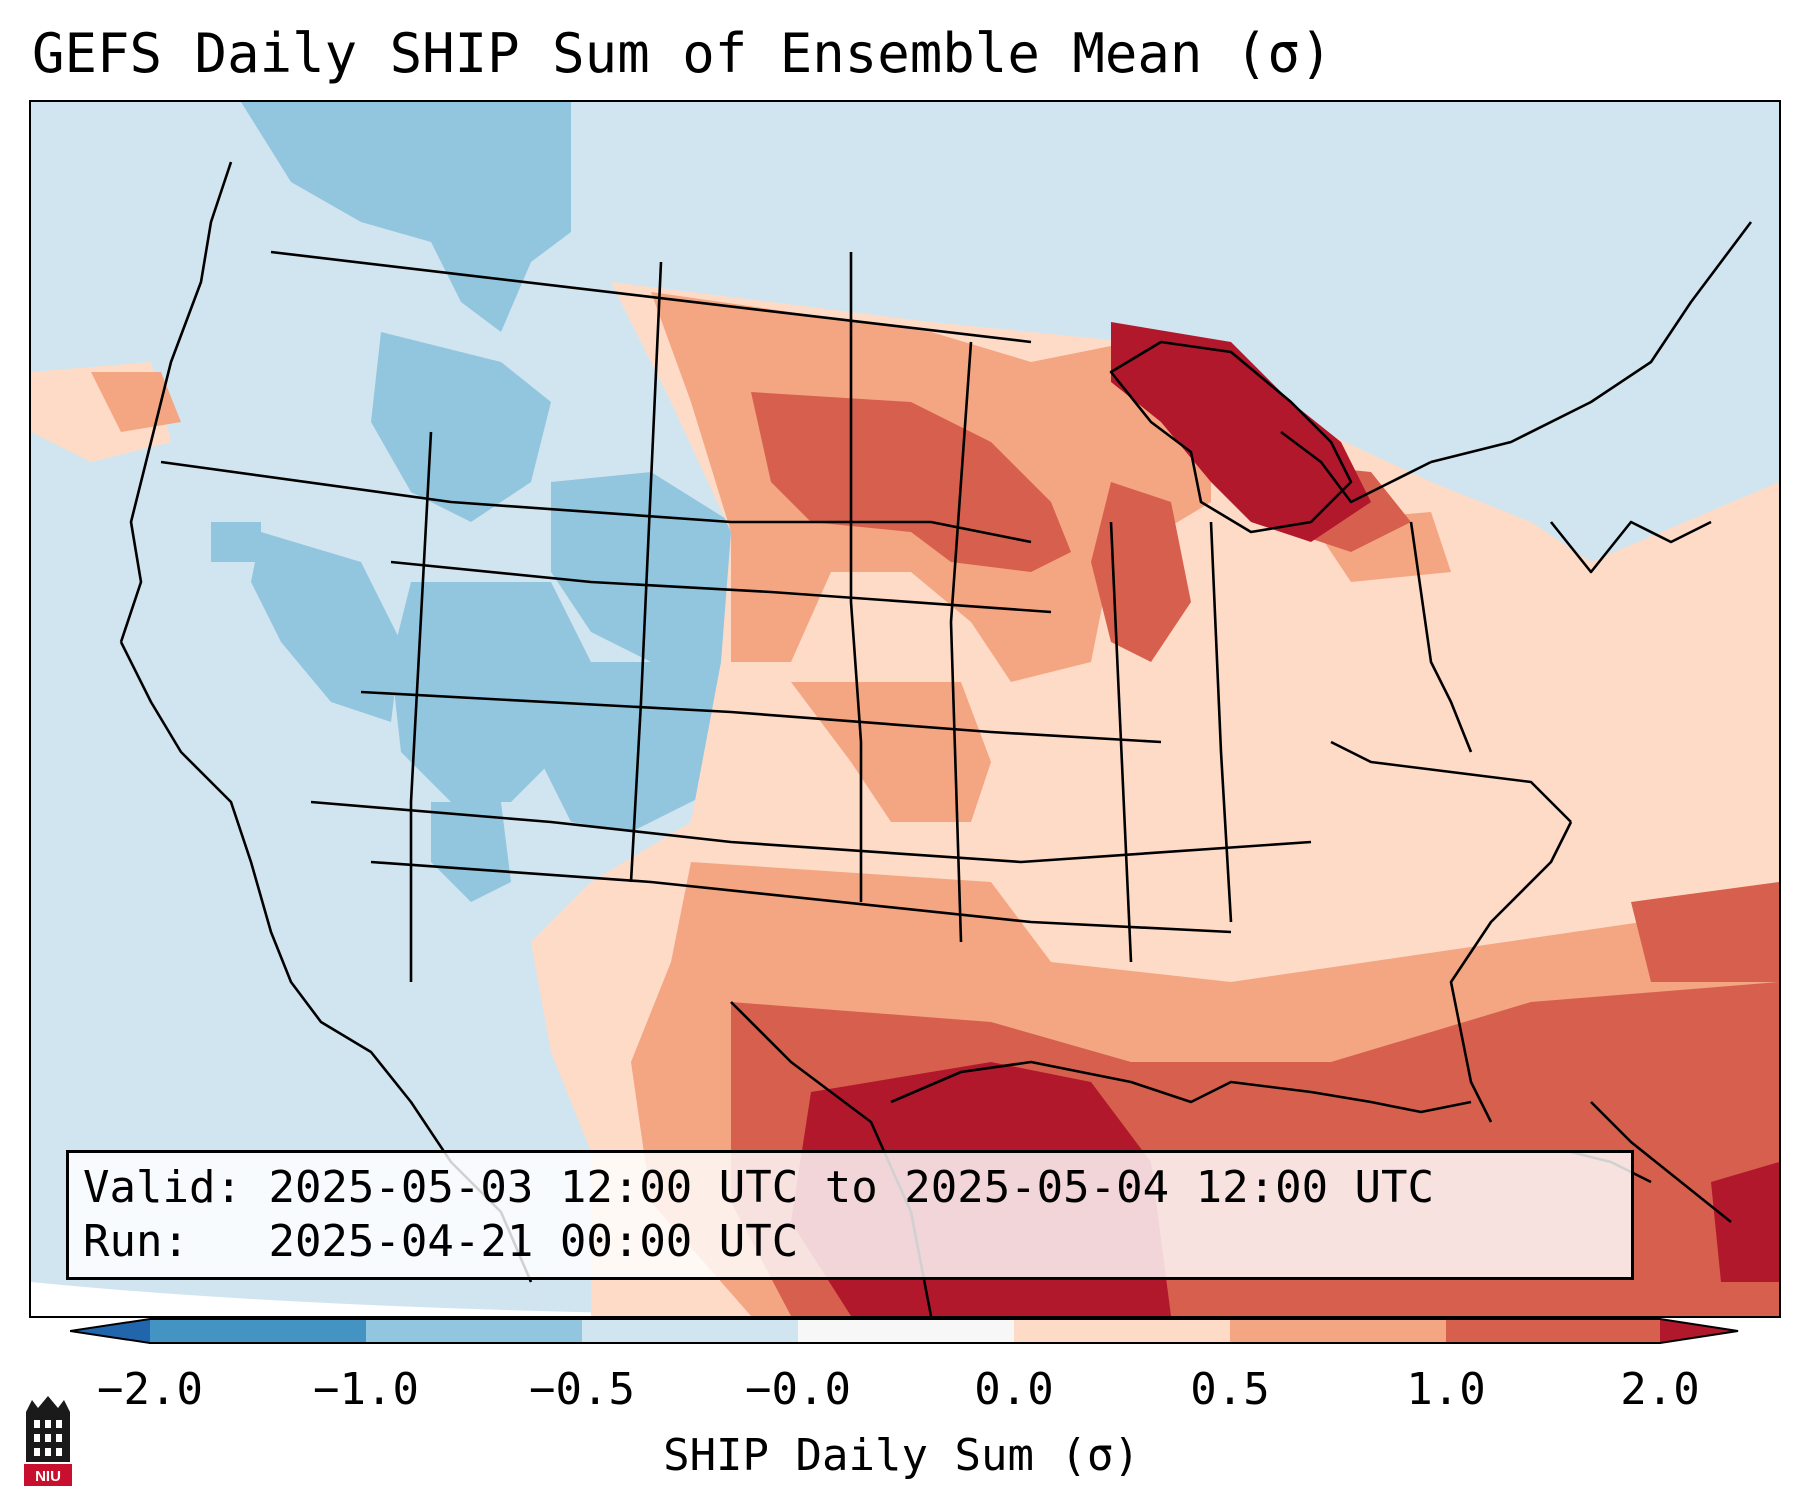 The width and height of the screenshot is (1803, 1506). What do you see at coordinates (150, 1389) in the screenshot?
I see `colorbar-tick: −2.0` at bounding box center [150, 1389].